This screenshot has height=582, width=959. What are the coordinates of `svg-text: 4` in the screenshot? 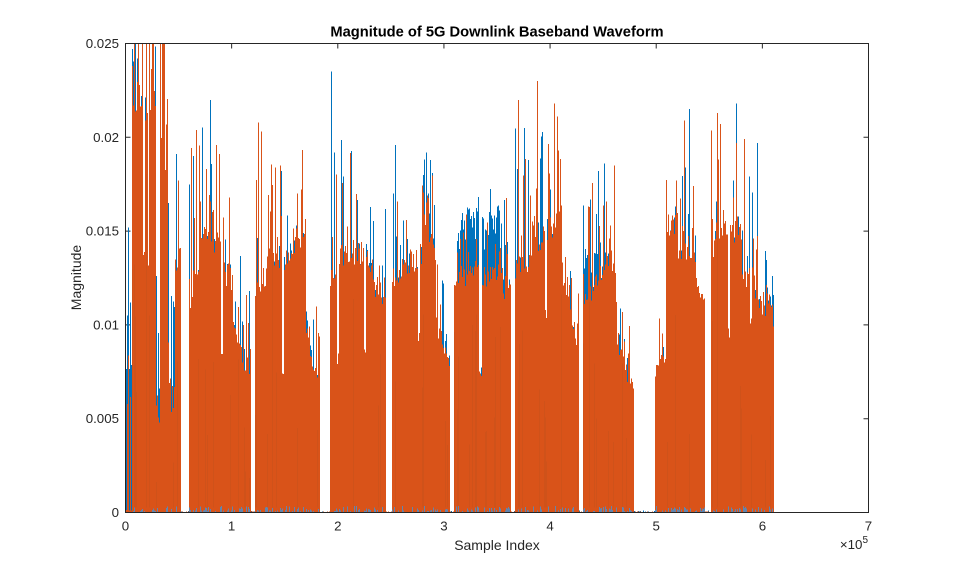 It's located at (549, 526).